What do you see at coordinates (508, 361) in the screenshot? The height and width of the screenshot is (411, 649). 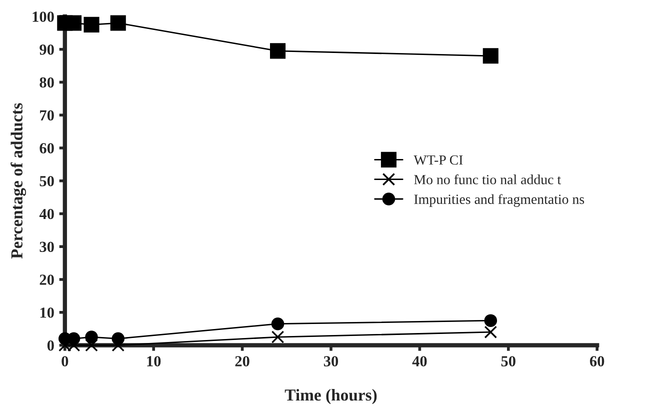 I see `x-tick-label: 50` at bounding box center [508, 361].